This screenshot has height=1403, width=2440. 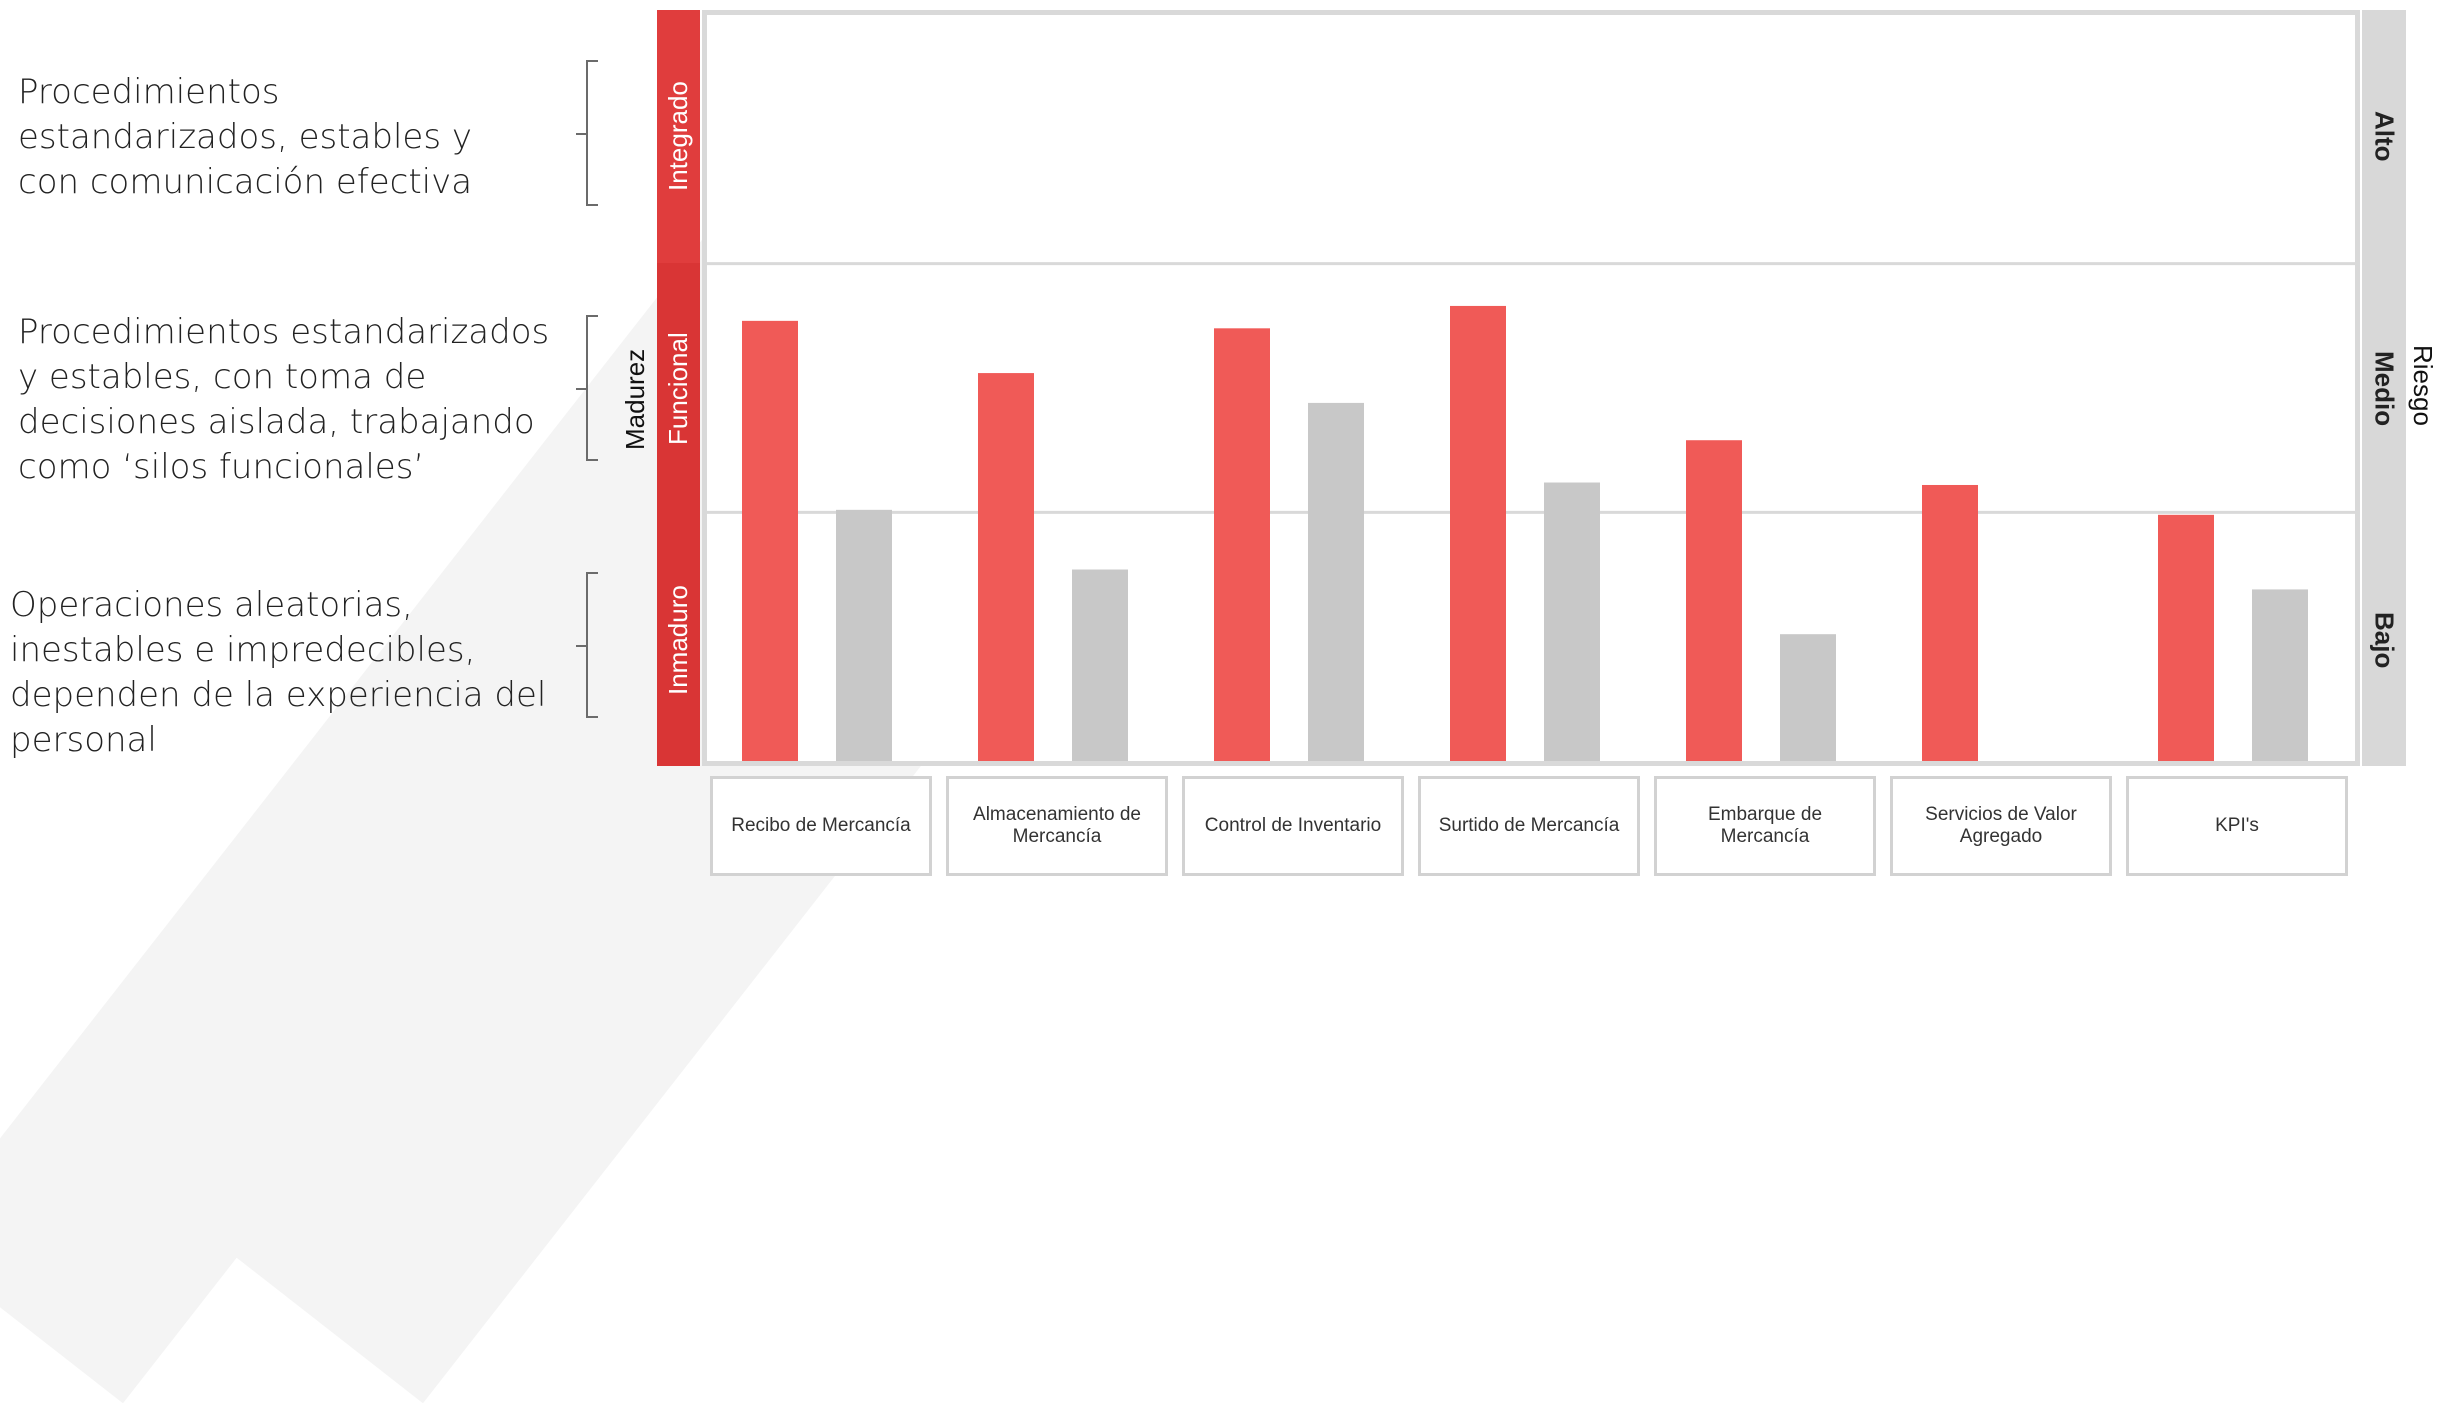 What do you see at coordinates (678, 389) in the screenshot?
I see `level-funcional: Funcional` at bounding box center [678, 389].